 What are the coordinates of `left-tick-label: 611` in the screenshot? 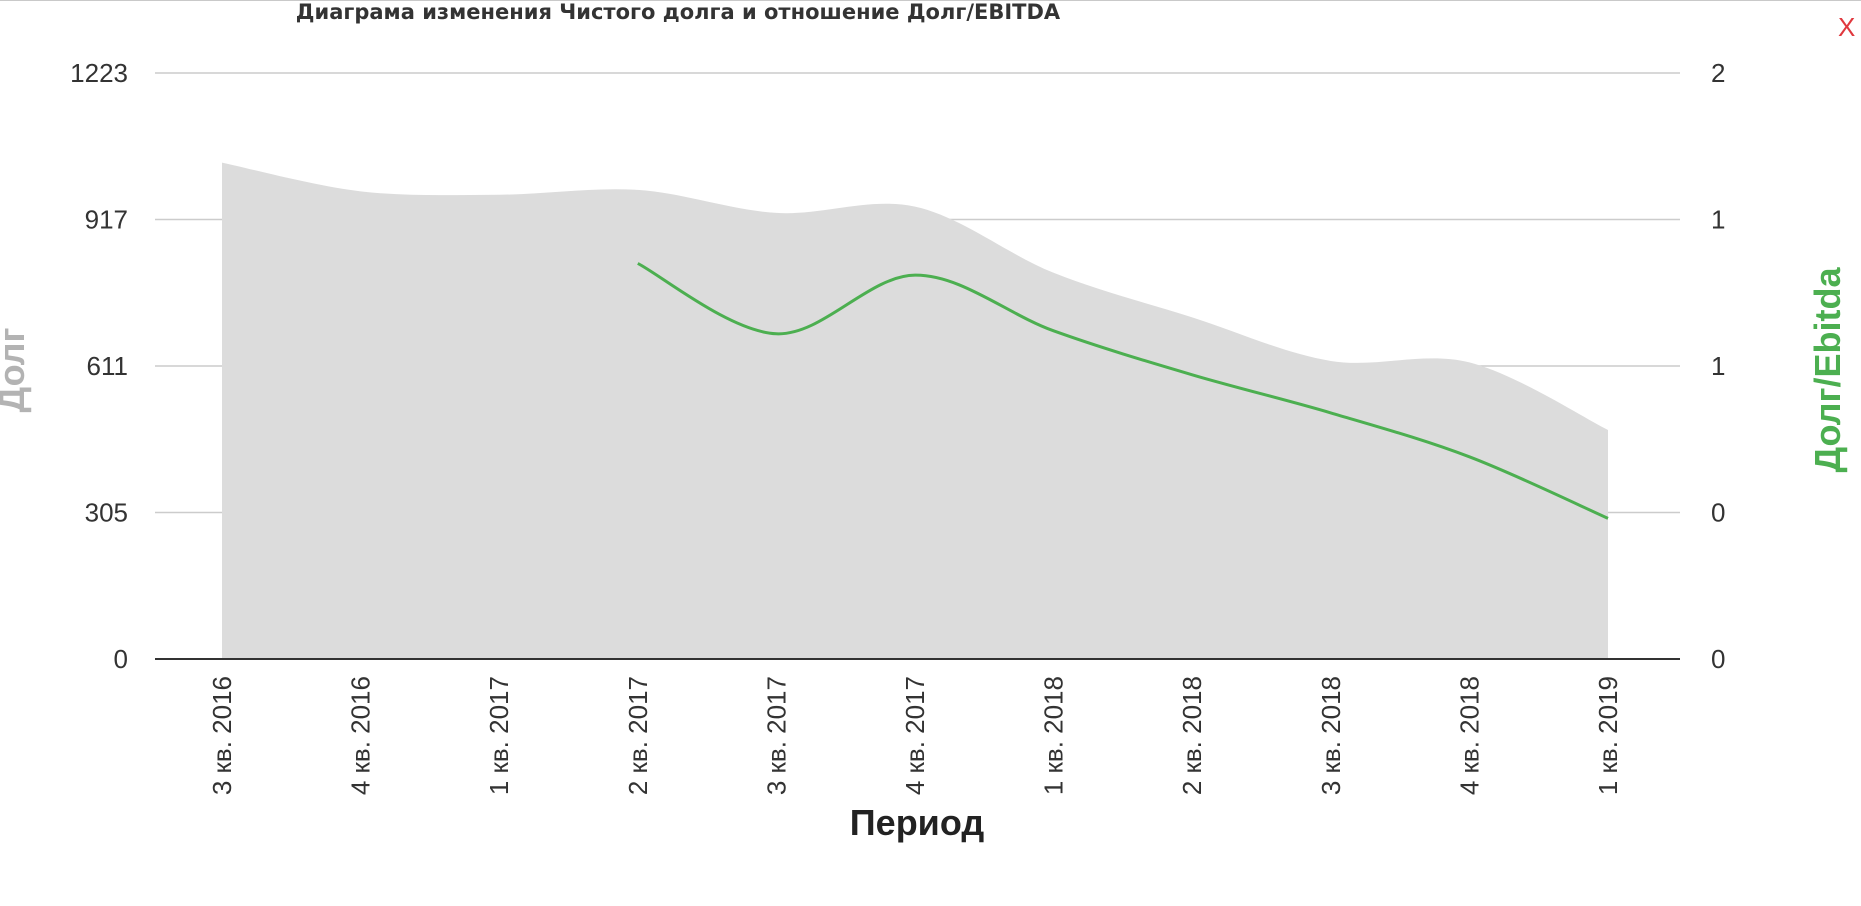 It's located at (107, 366).